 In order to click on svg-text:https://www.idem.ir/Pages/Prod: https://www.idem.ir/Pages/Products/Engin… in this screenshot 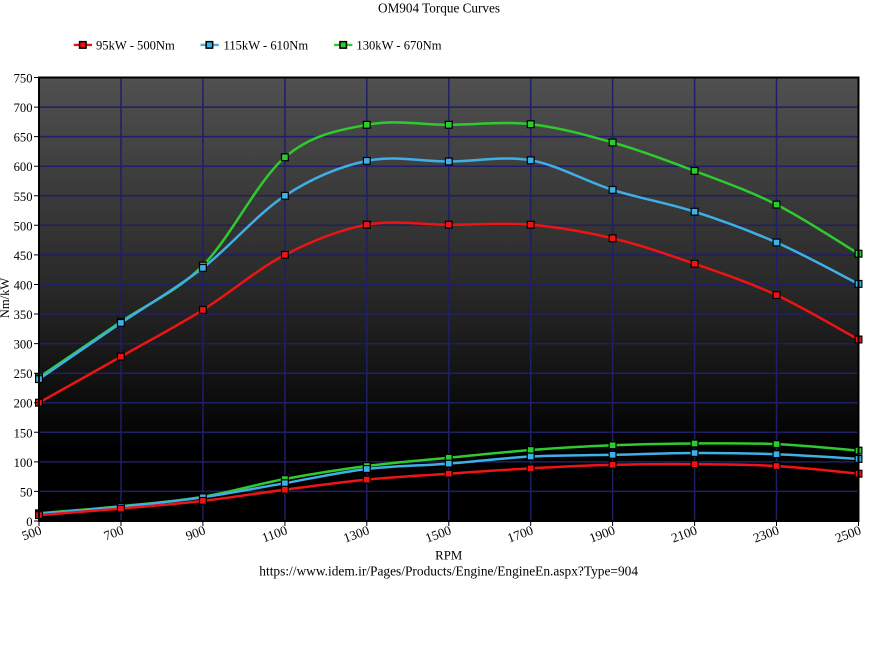, I will do `click(448, 571)`.